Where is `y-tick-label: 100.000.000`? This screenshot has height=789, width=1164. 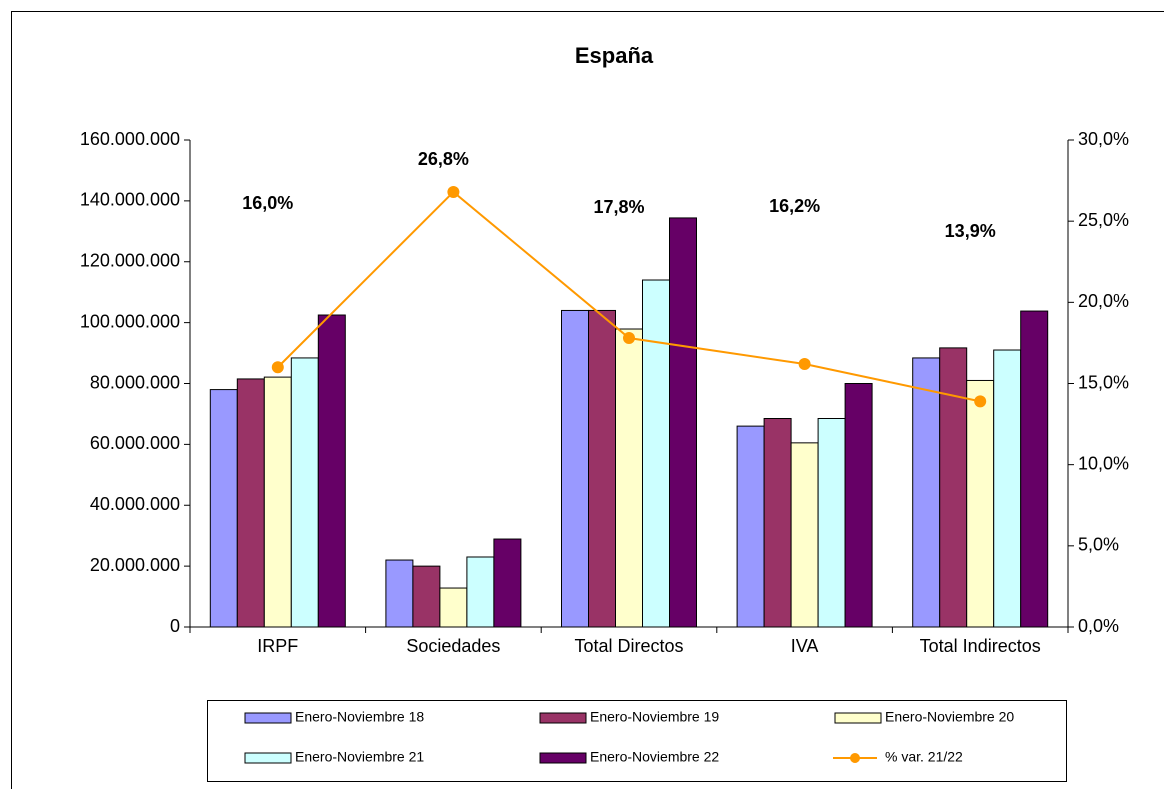 y-tick-label: 100.000.000 is located at coordinates (130, 321).